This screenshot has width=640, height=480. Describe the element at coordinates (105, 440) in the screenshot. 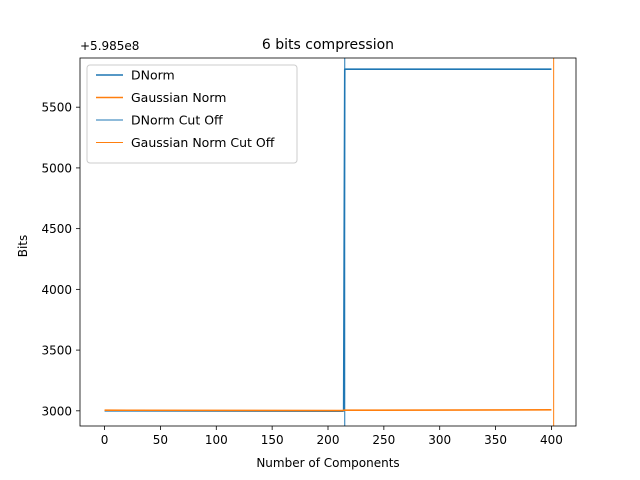

I see `x-tick-label-0: 0` at that location.